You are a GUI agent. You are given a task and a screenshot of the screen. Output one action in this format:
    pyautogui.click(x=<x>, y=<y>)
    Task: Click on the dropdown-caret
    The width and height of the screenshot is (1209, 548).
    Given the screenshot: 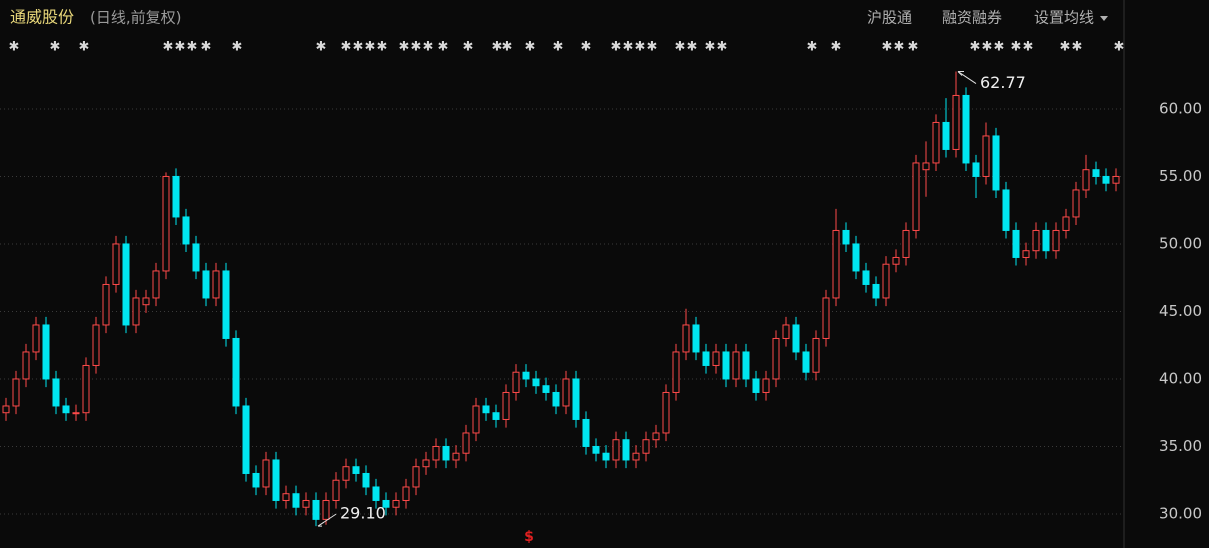 What is the action you would take?
    pyautogui.click(x=1104, y=18)
    